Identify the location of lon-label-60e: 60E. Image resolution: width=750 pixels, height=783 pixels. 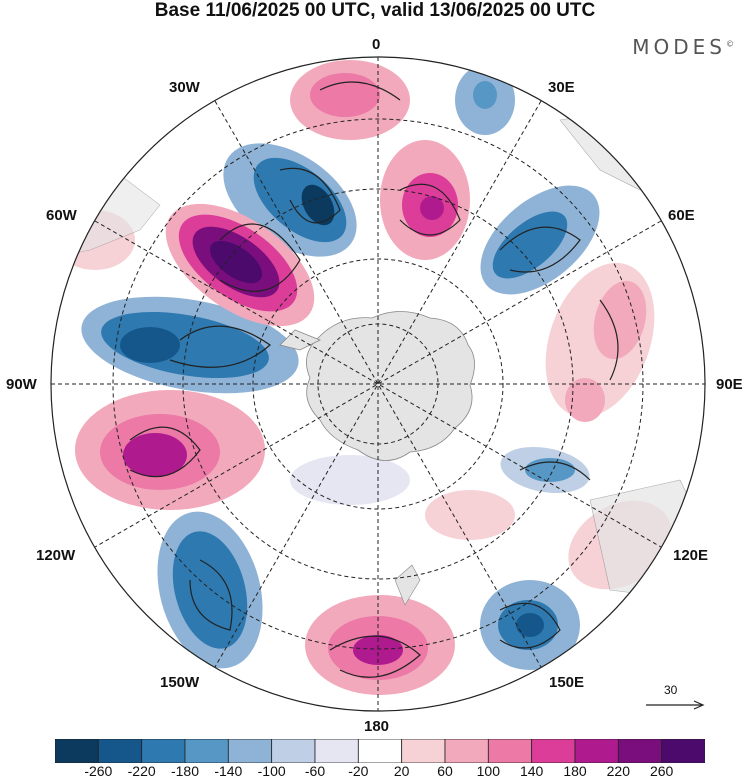
(681, 215).